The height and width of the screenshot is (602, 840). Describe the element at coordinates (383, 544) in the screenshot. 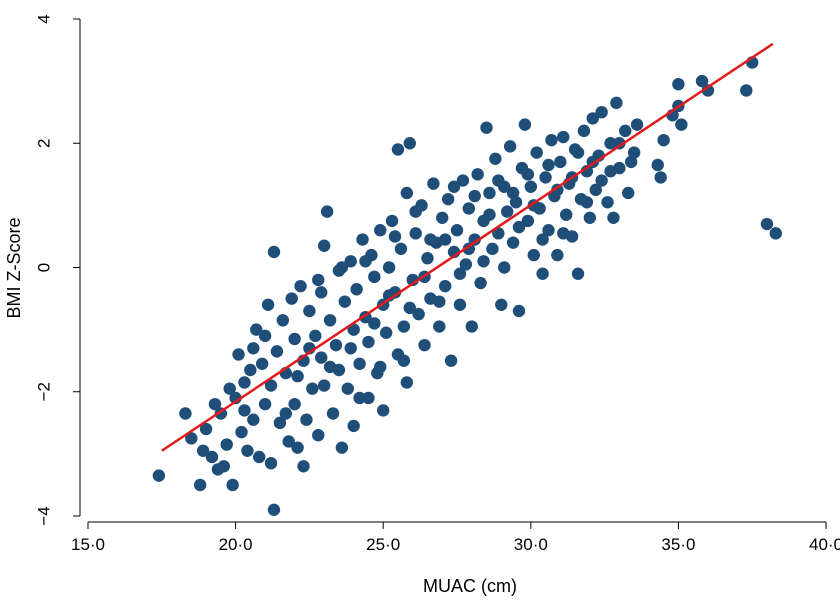

I see `x-tick-label: 25·0` at that location.